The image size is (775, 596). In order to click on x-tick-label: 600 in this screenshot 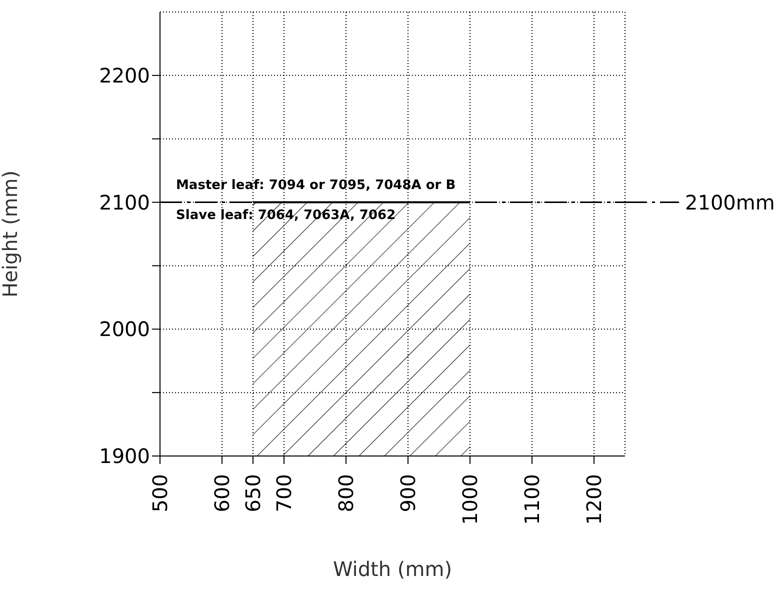, I will do `click(222, 493)`.